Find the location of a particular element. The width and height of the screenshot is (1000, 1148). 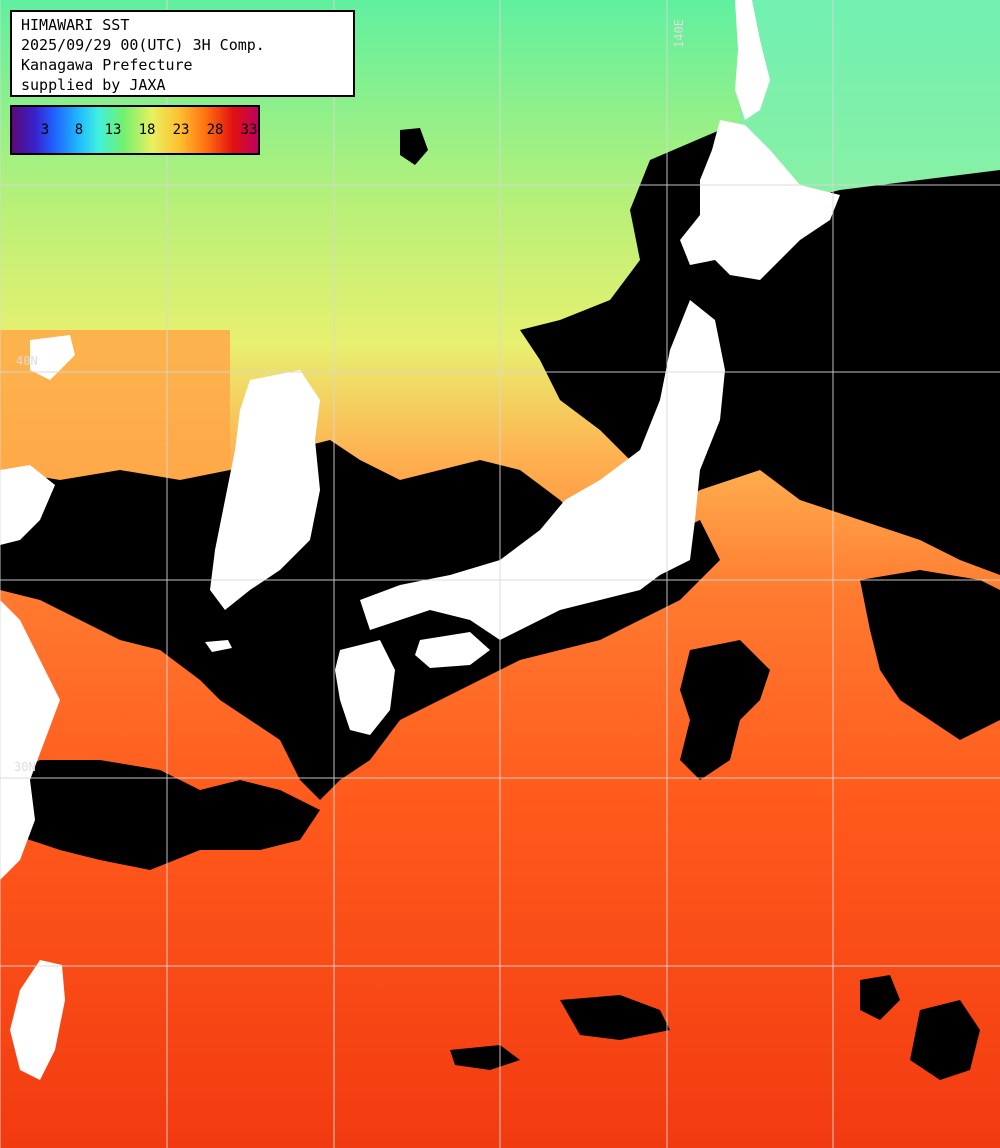

land-jeju is located at coordinates (218, 646).